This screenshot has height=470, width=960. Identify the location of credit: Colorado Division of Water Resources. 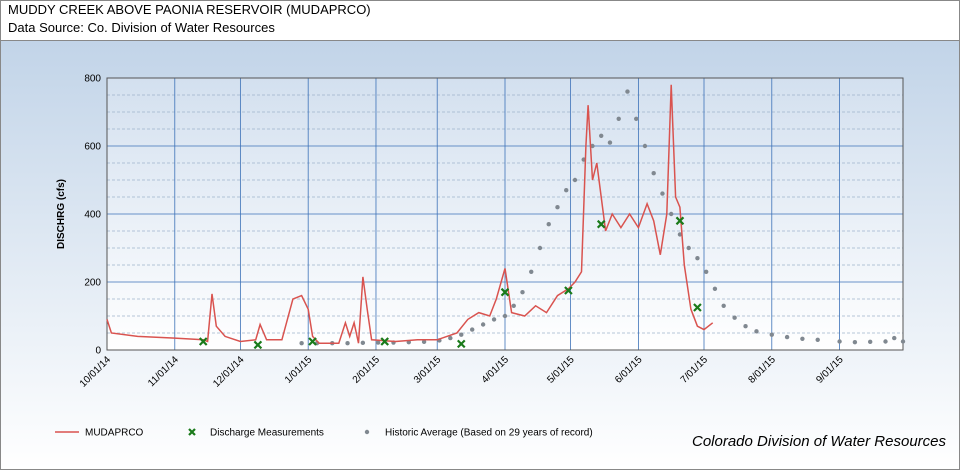
(819, 441).